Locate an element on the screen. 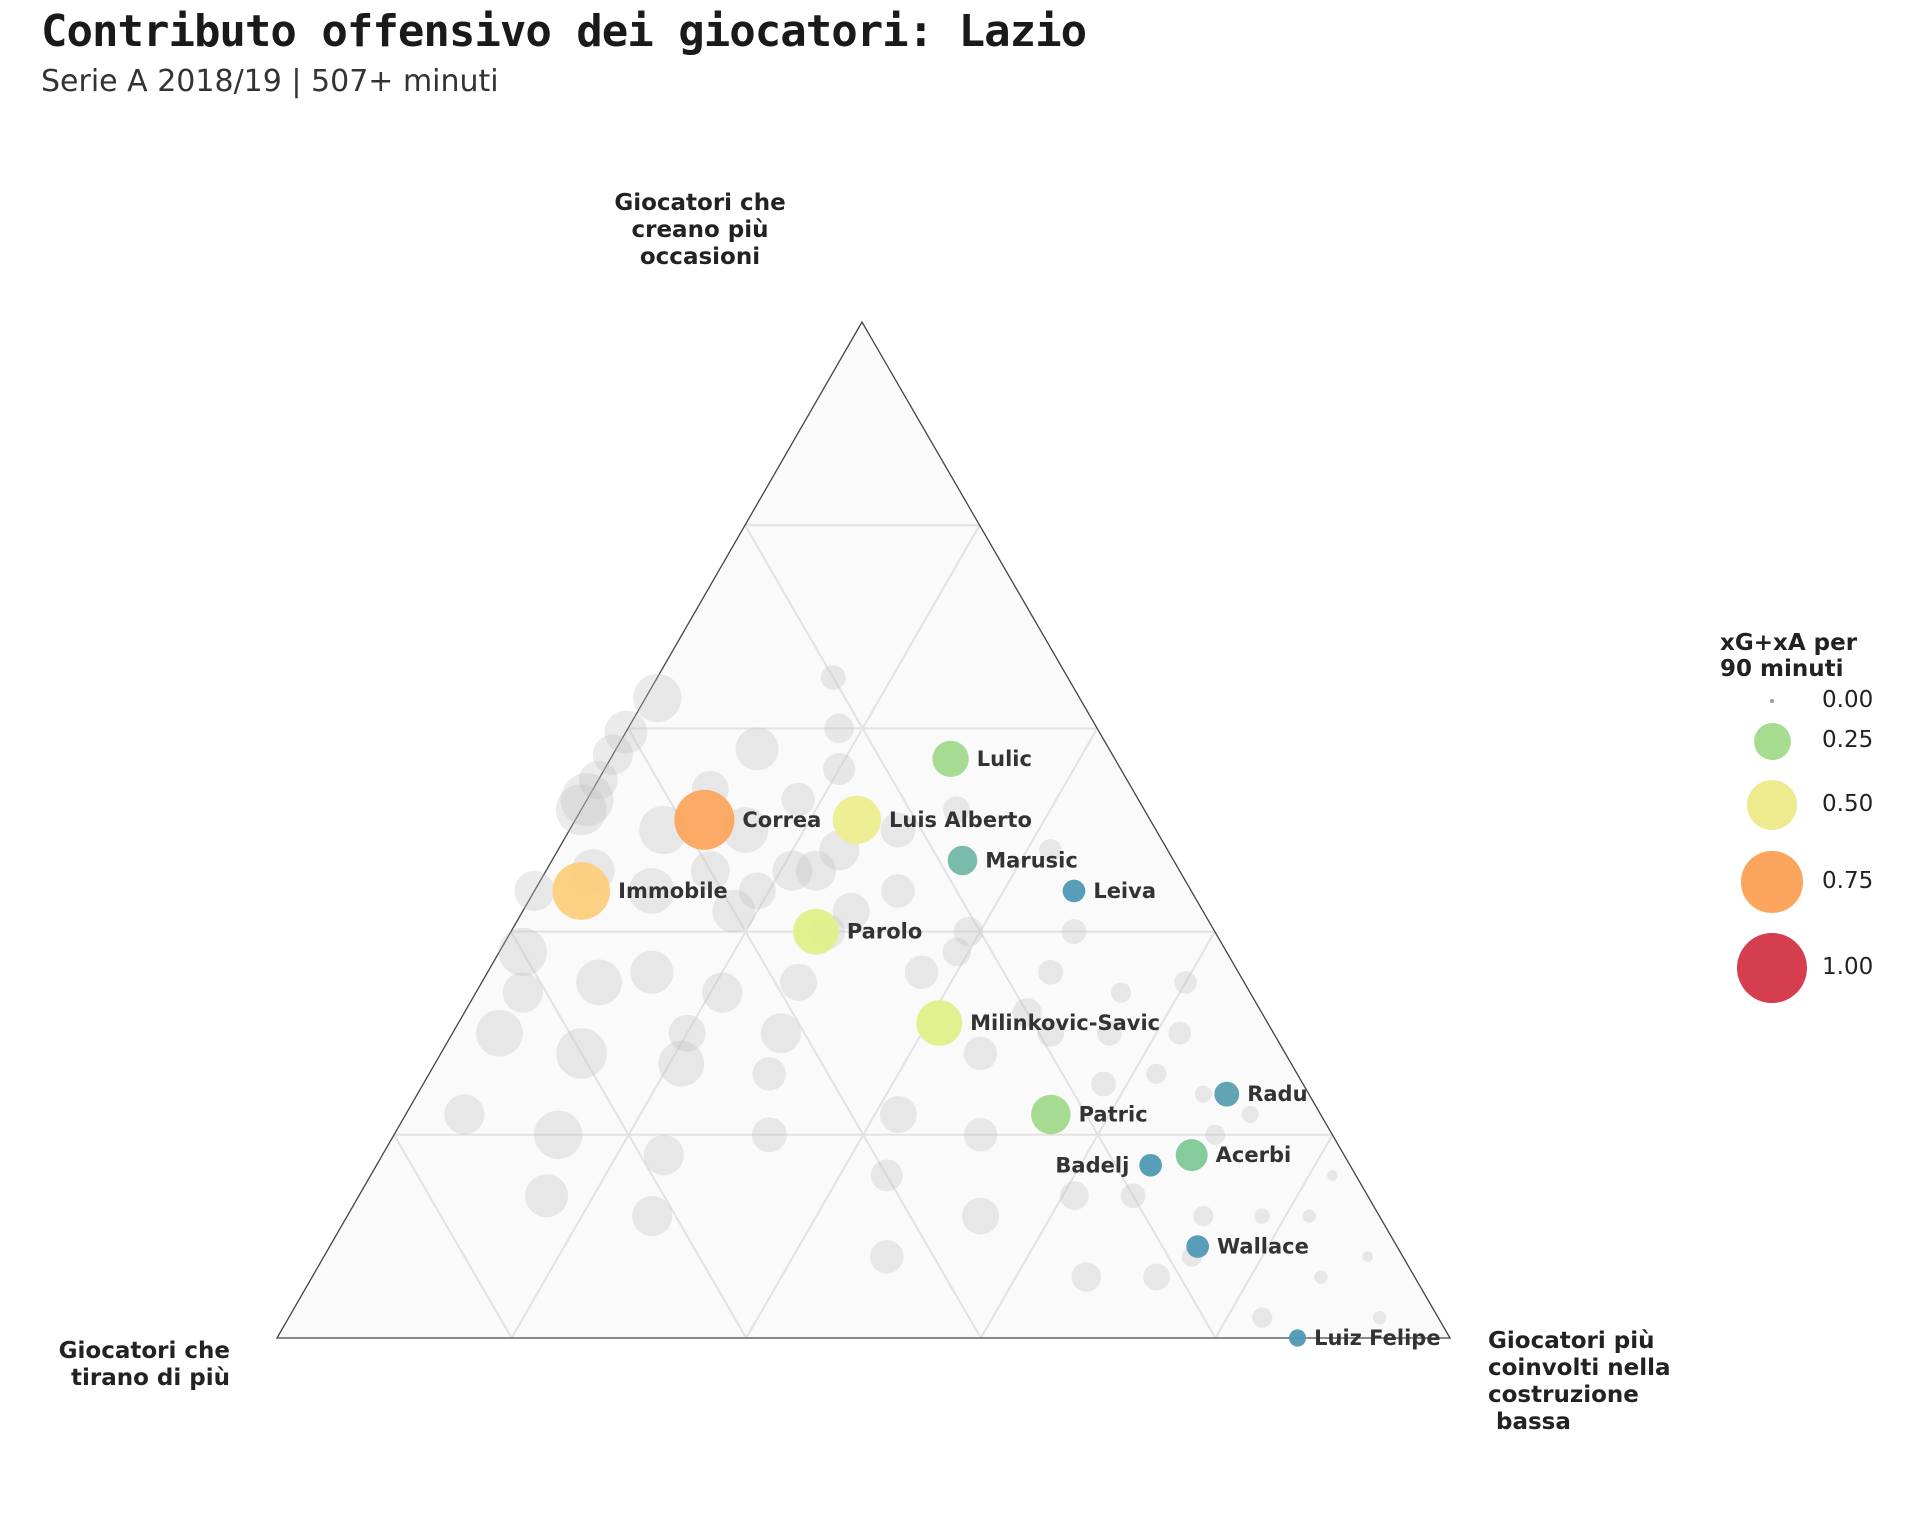 This screenshot has height=1536, width=1920. size-legend: xG+xA per 90 minuti 0.00 0.25 0.50 0.75 1.00 is located at coordinates (1815, 821).